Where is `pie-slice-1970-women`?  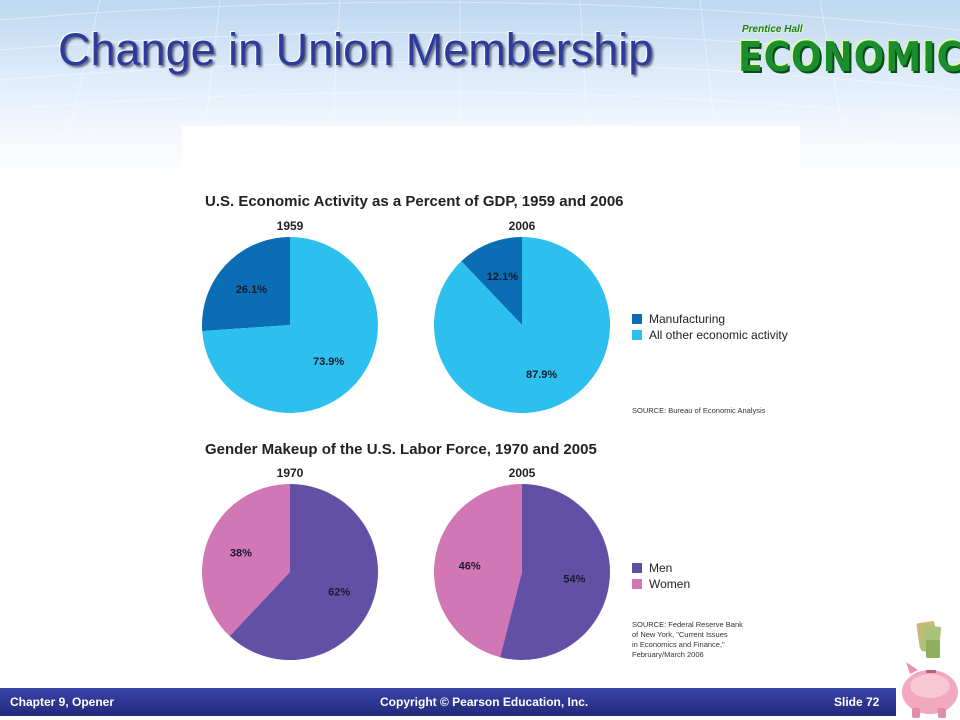
pie-slice-1970-women is located at coordinates (245, 560).